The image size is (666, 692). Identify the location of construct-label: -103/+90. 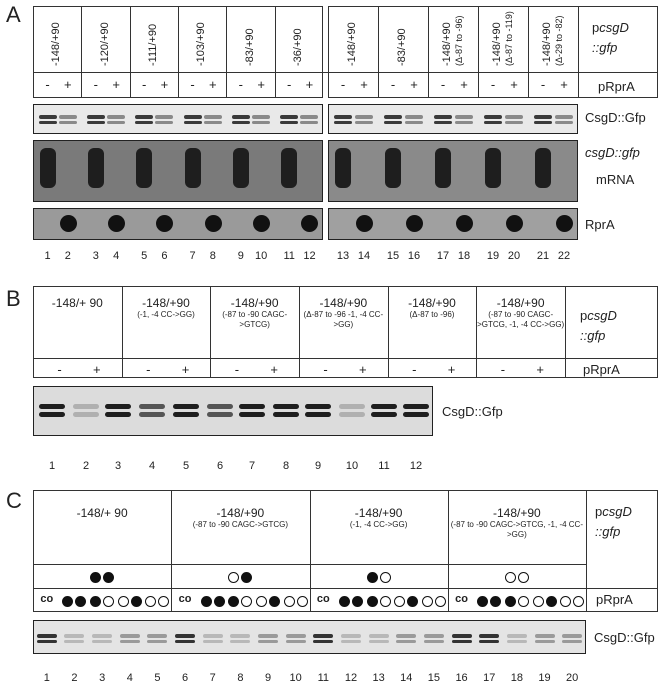
(201, 44).